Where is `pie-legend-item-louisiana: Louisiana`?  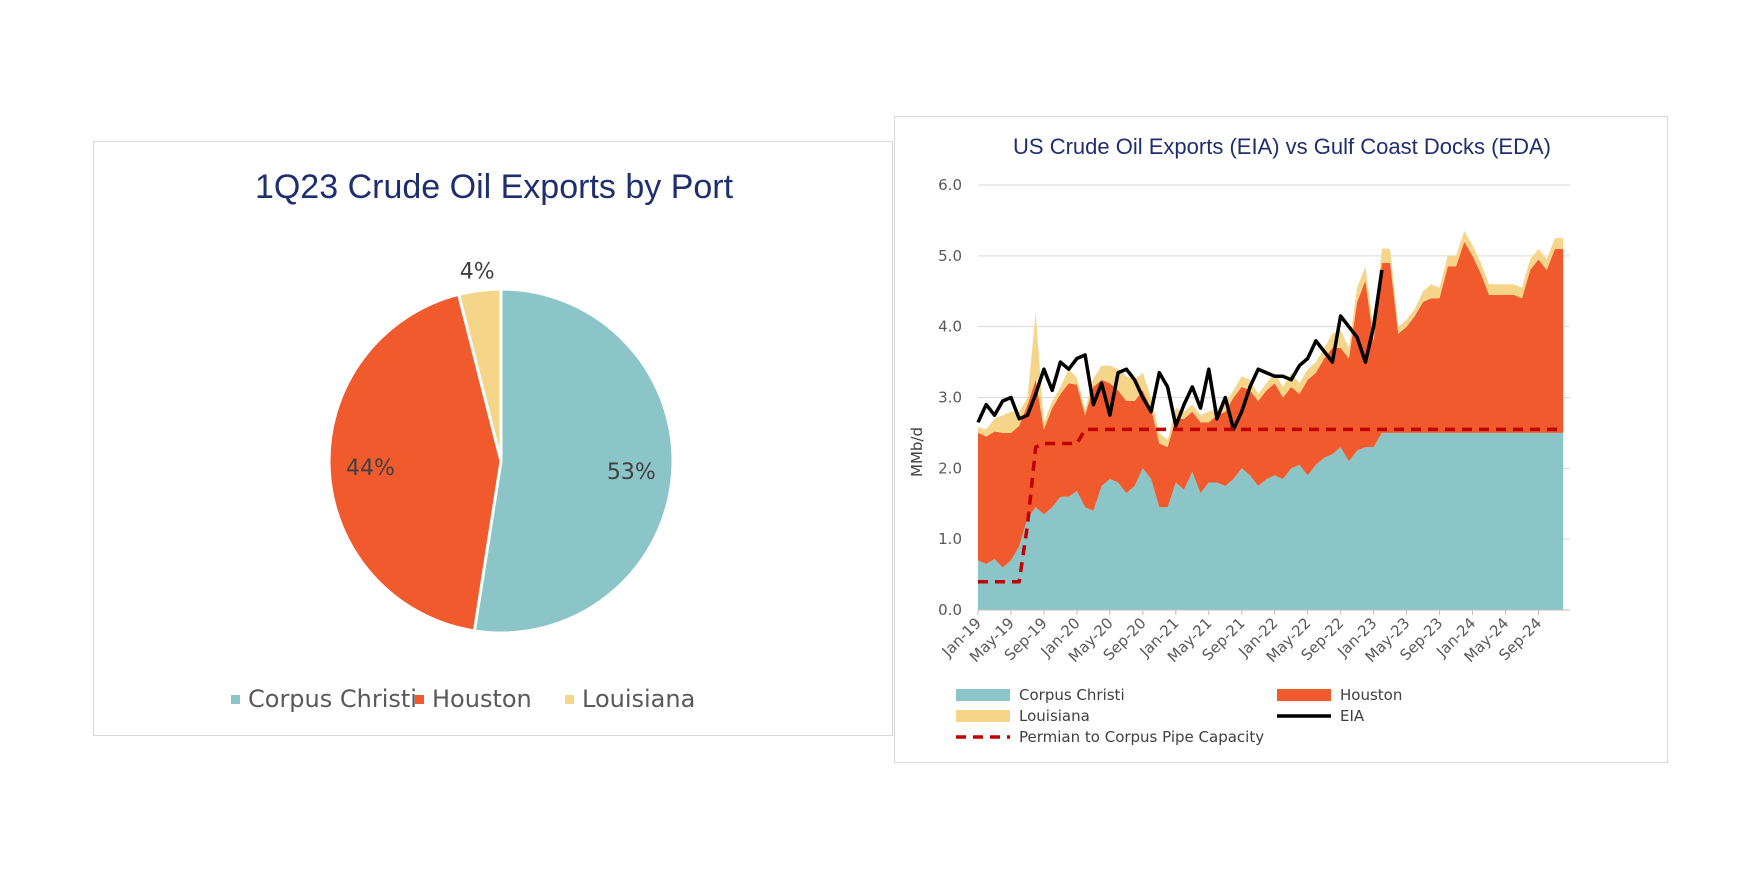 pie-legend-item-louisiana: Louisiana is located at coordinates (630, 699).